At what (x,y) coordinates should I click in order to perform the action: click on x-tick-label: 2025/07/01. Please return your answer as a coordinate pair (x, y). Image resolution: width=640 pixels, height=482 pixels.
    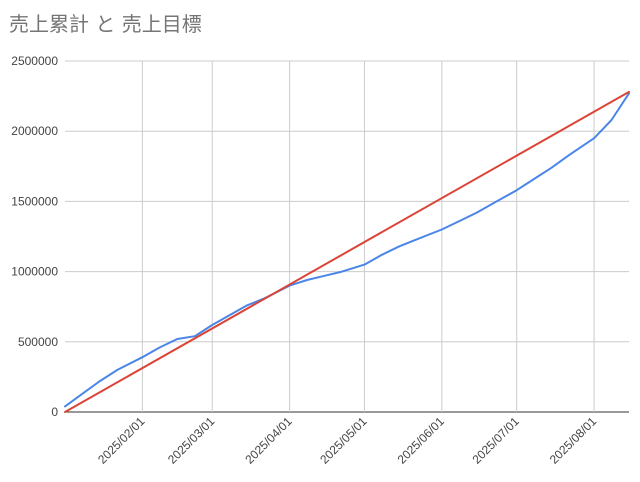
    Looking at the image, I should click on (495, 440).